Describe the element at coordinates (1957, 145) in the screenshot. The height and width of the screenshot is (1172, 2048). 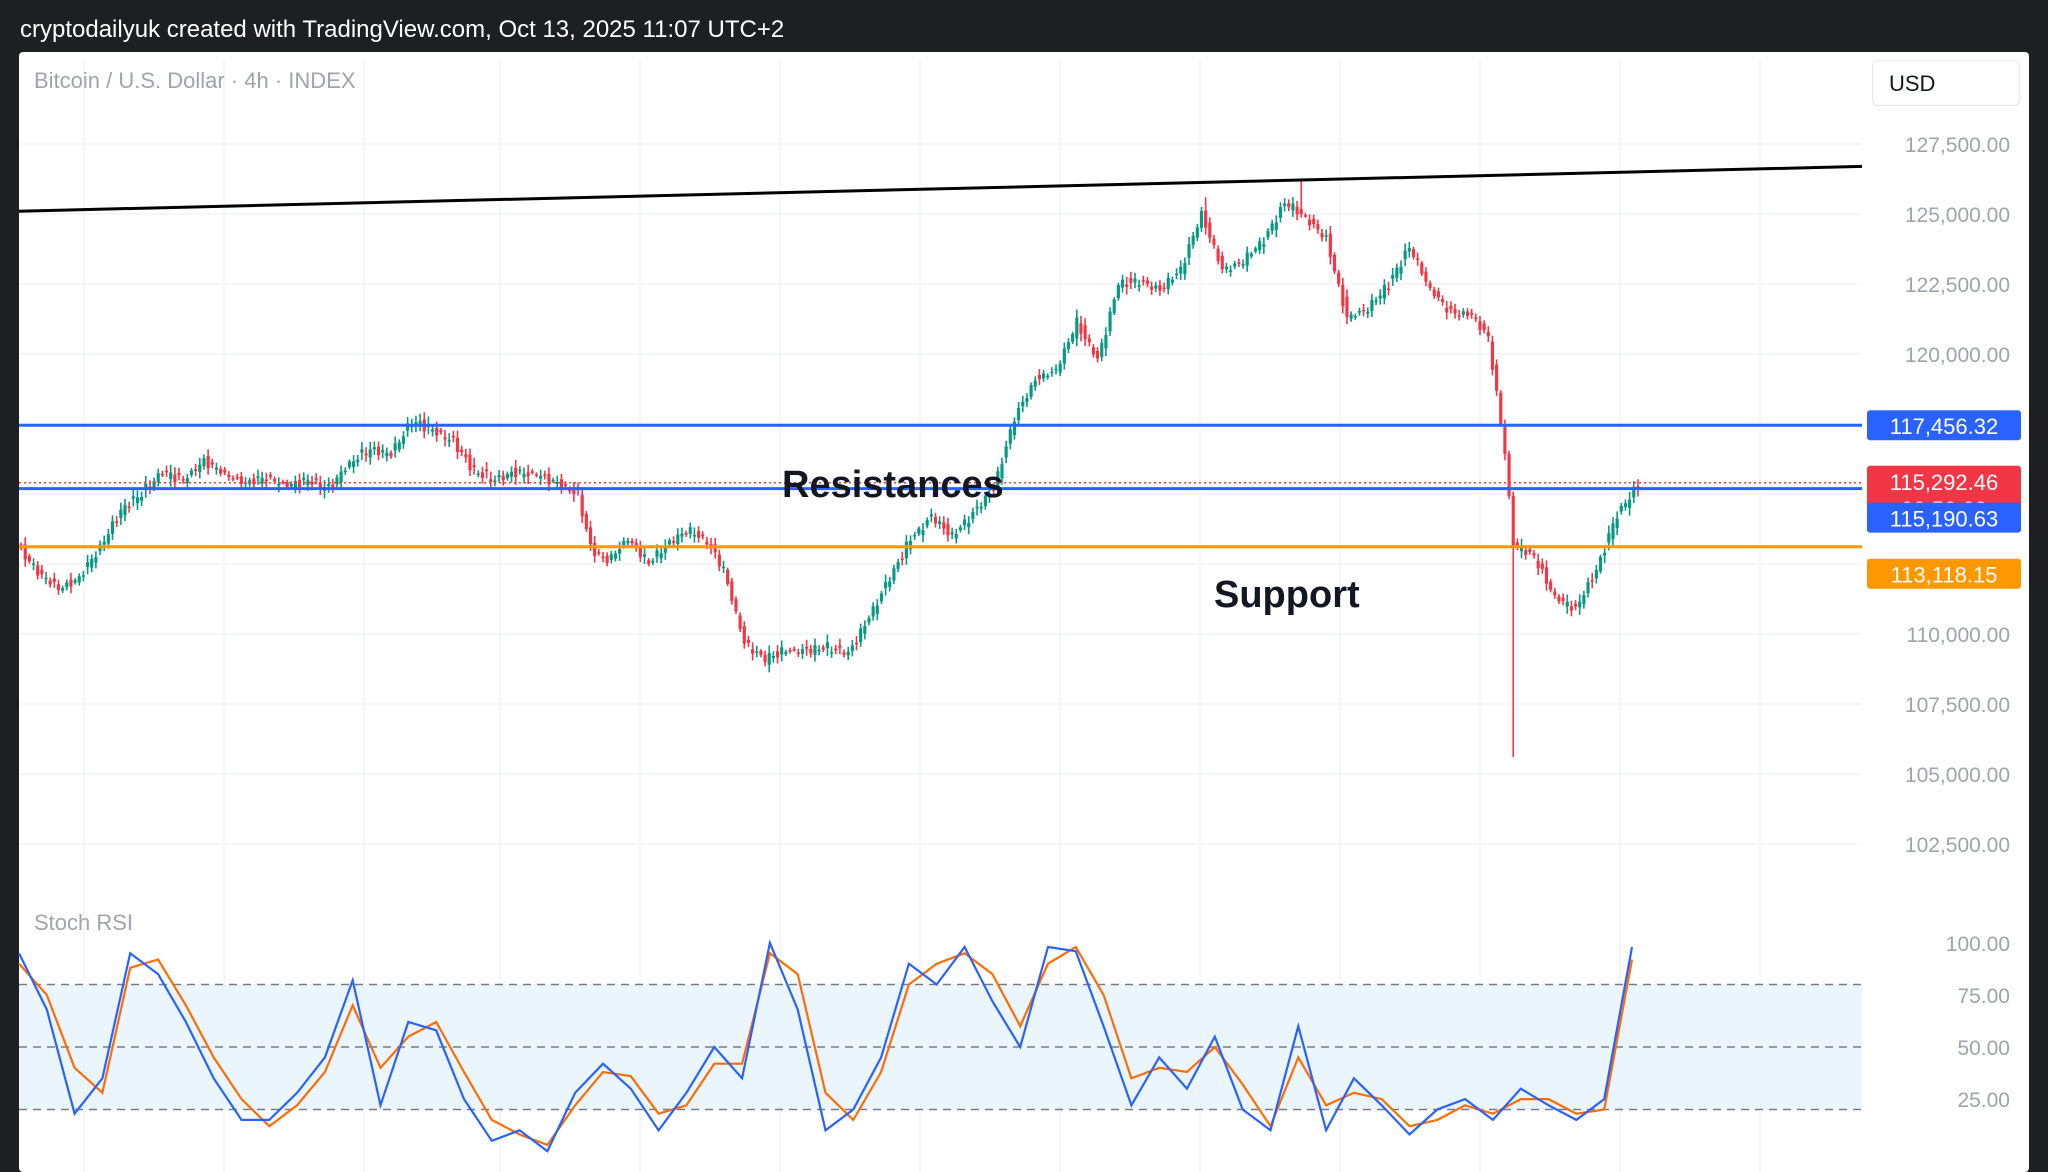
I see `y-tick-label: 127,500.00` at that location.